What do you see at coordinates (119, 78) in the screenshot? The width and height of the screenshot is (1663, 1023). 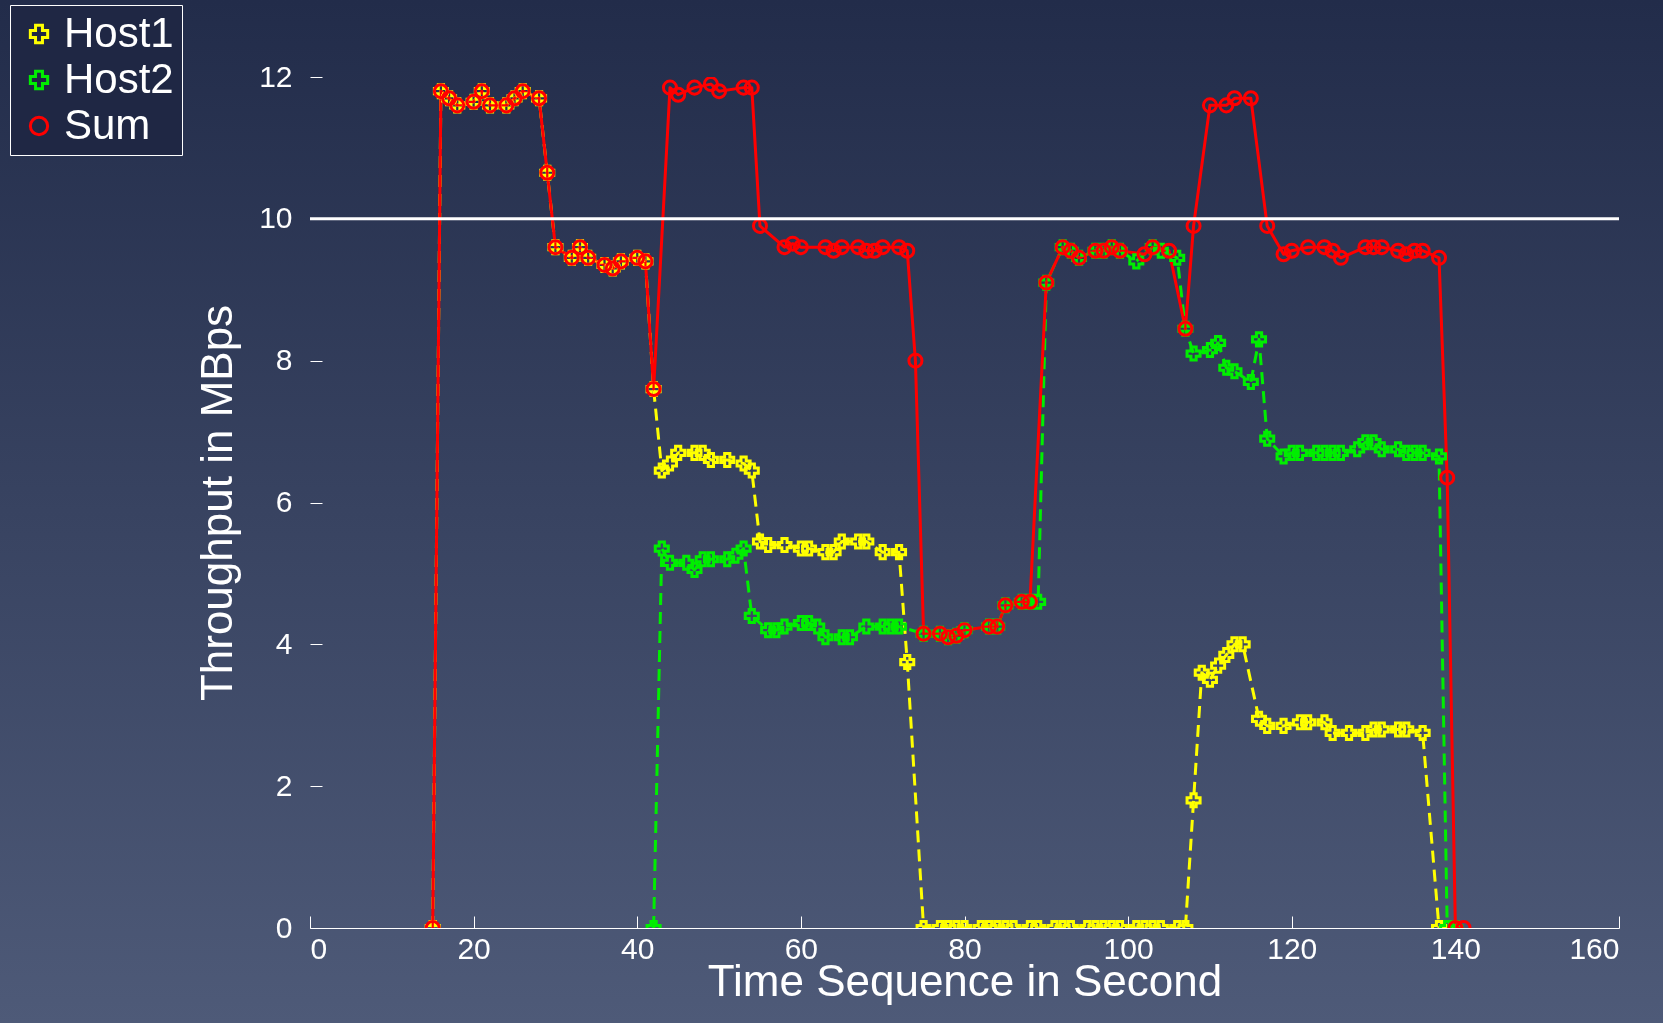 I see `legend-label: Host2` at bounding box center [119, 78].